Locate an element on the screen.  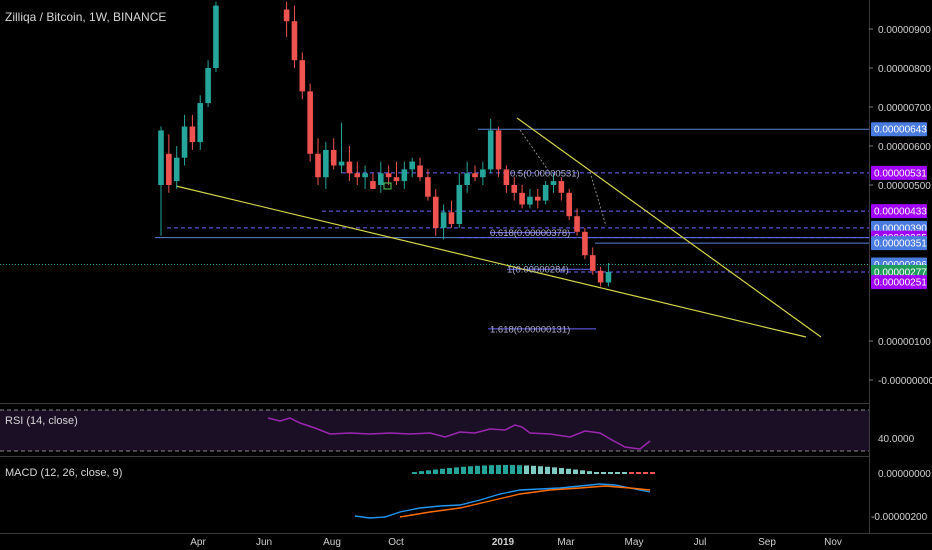
macd-line is located at coordinates (502, 501).